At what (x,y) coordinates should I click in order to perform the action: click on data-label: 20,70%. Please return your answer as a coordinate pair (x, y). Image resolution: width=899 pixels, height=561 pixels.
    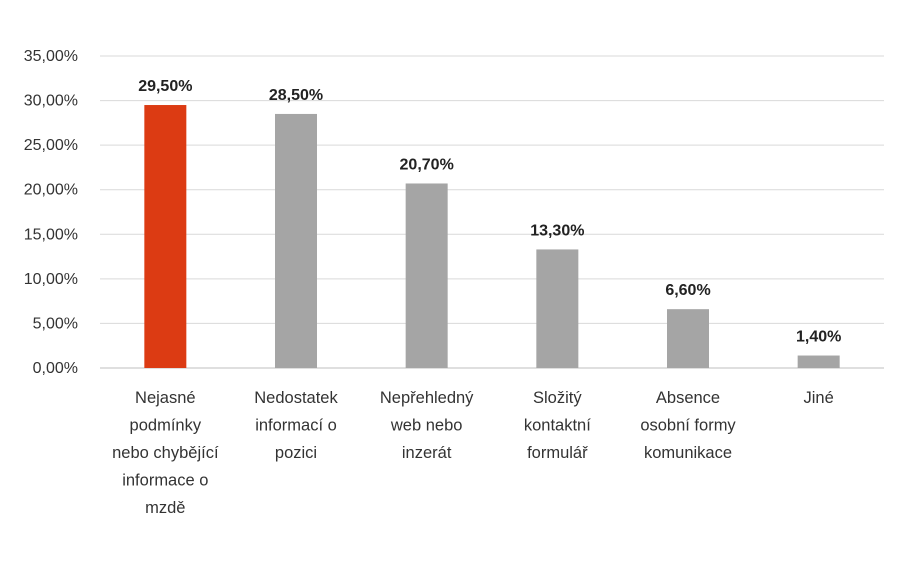
    Looking at the image, I should click on (427, 164).